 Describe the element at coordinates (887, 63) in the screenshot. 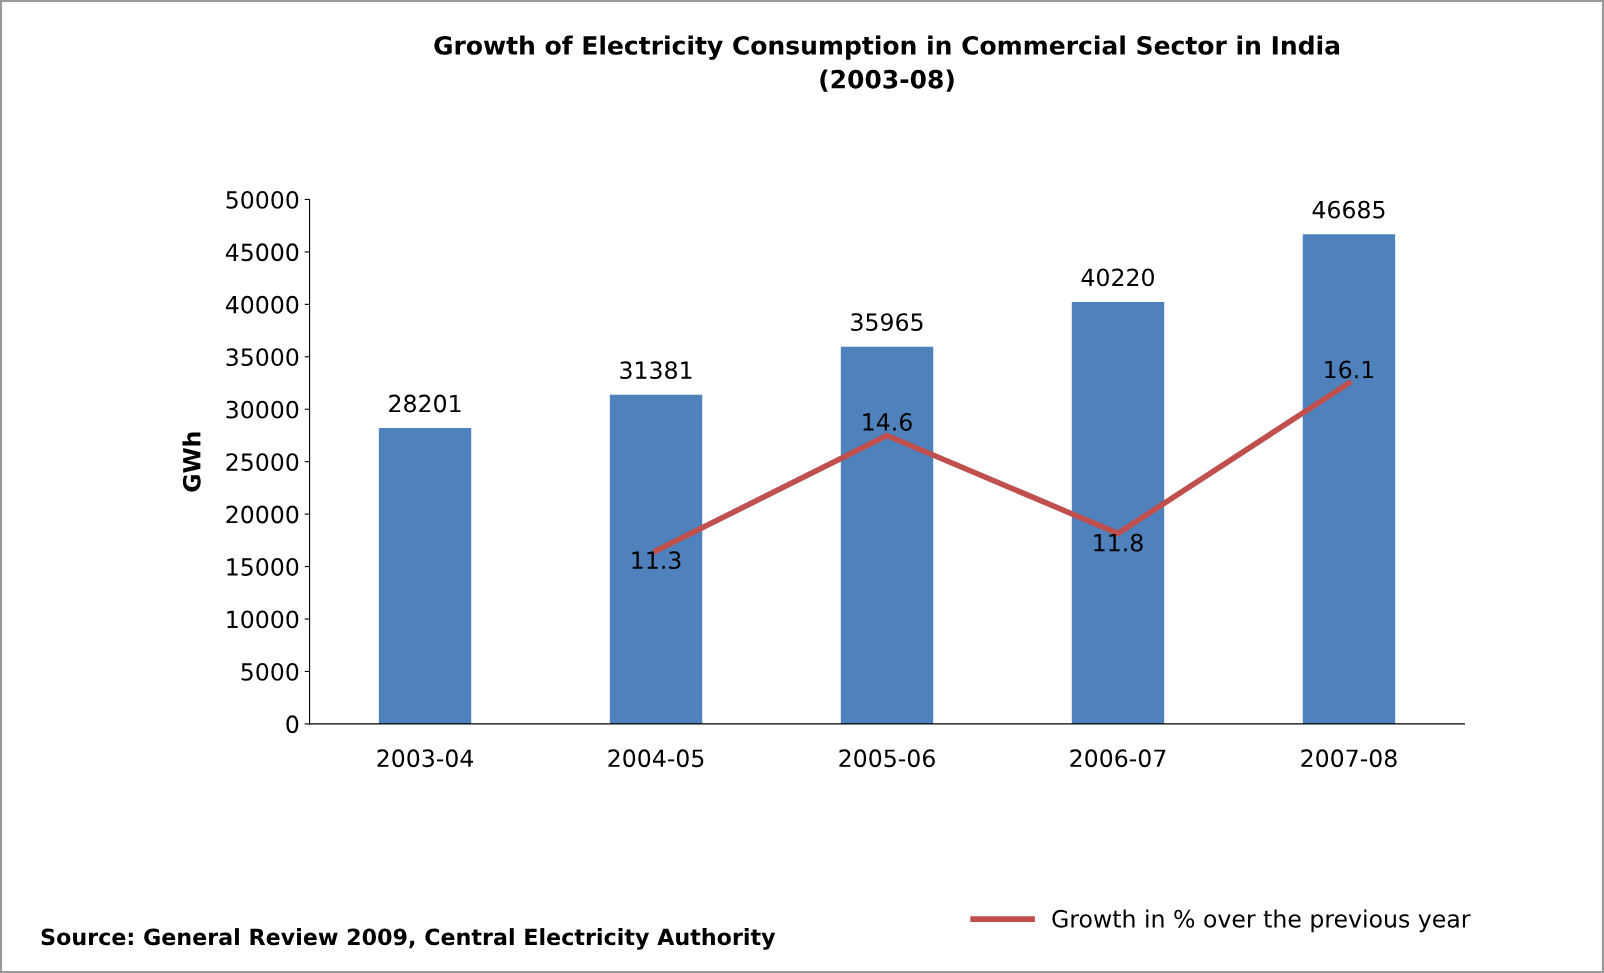

I see `chart-title: Growth of Electricity Consumption in Commercial Sector in India (2003-08)` at that location.